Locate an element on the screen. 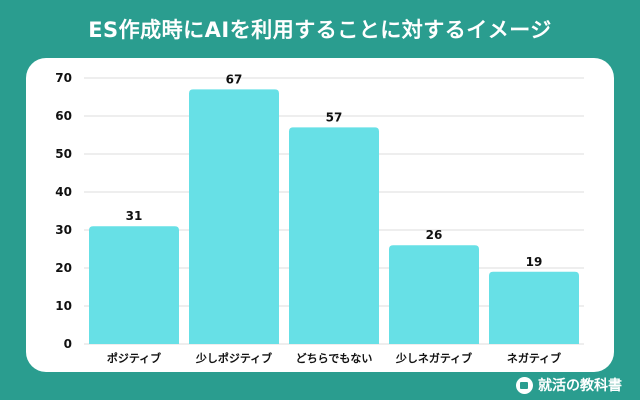  data-label: 57 is located at coordinates (334, 117).